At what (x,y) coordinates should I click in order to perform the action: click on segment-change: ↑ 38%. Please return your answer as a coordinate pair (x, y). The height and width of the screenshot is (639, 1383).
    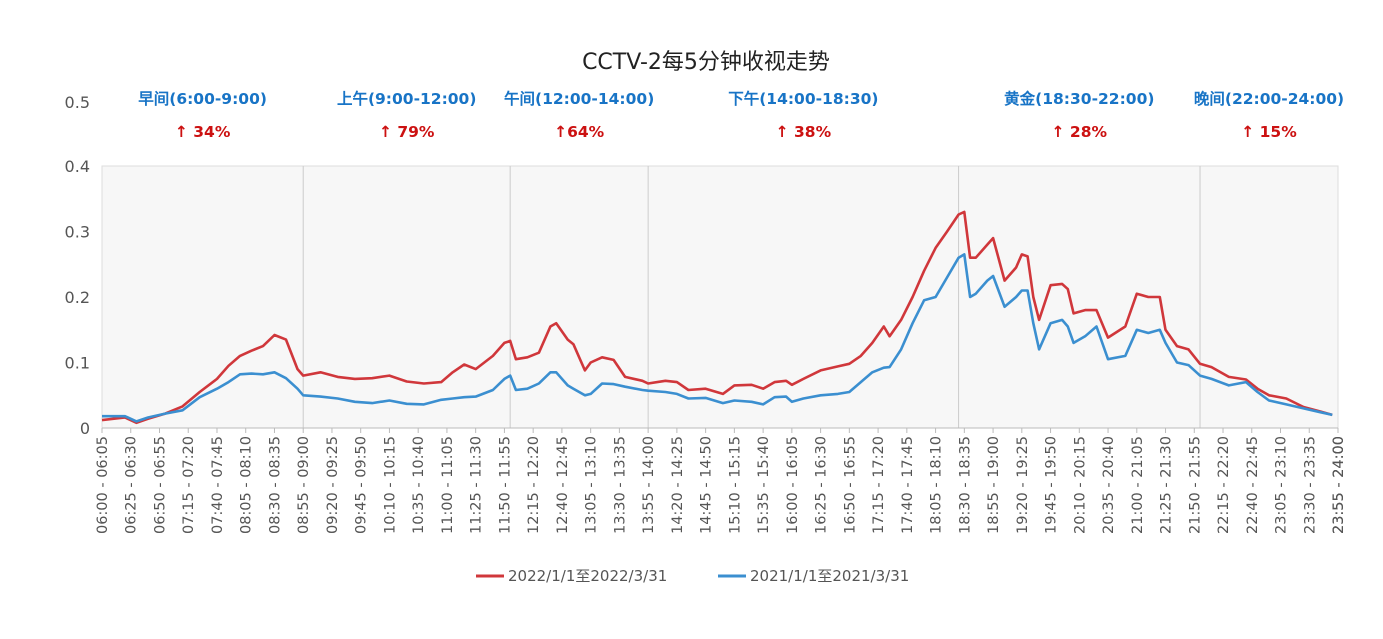
    Looking at the image, I should click on (804, 132).